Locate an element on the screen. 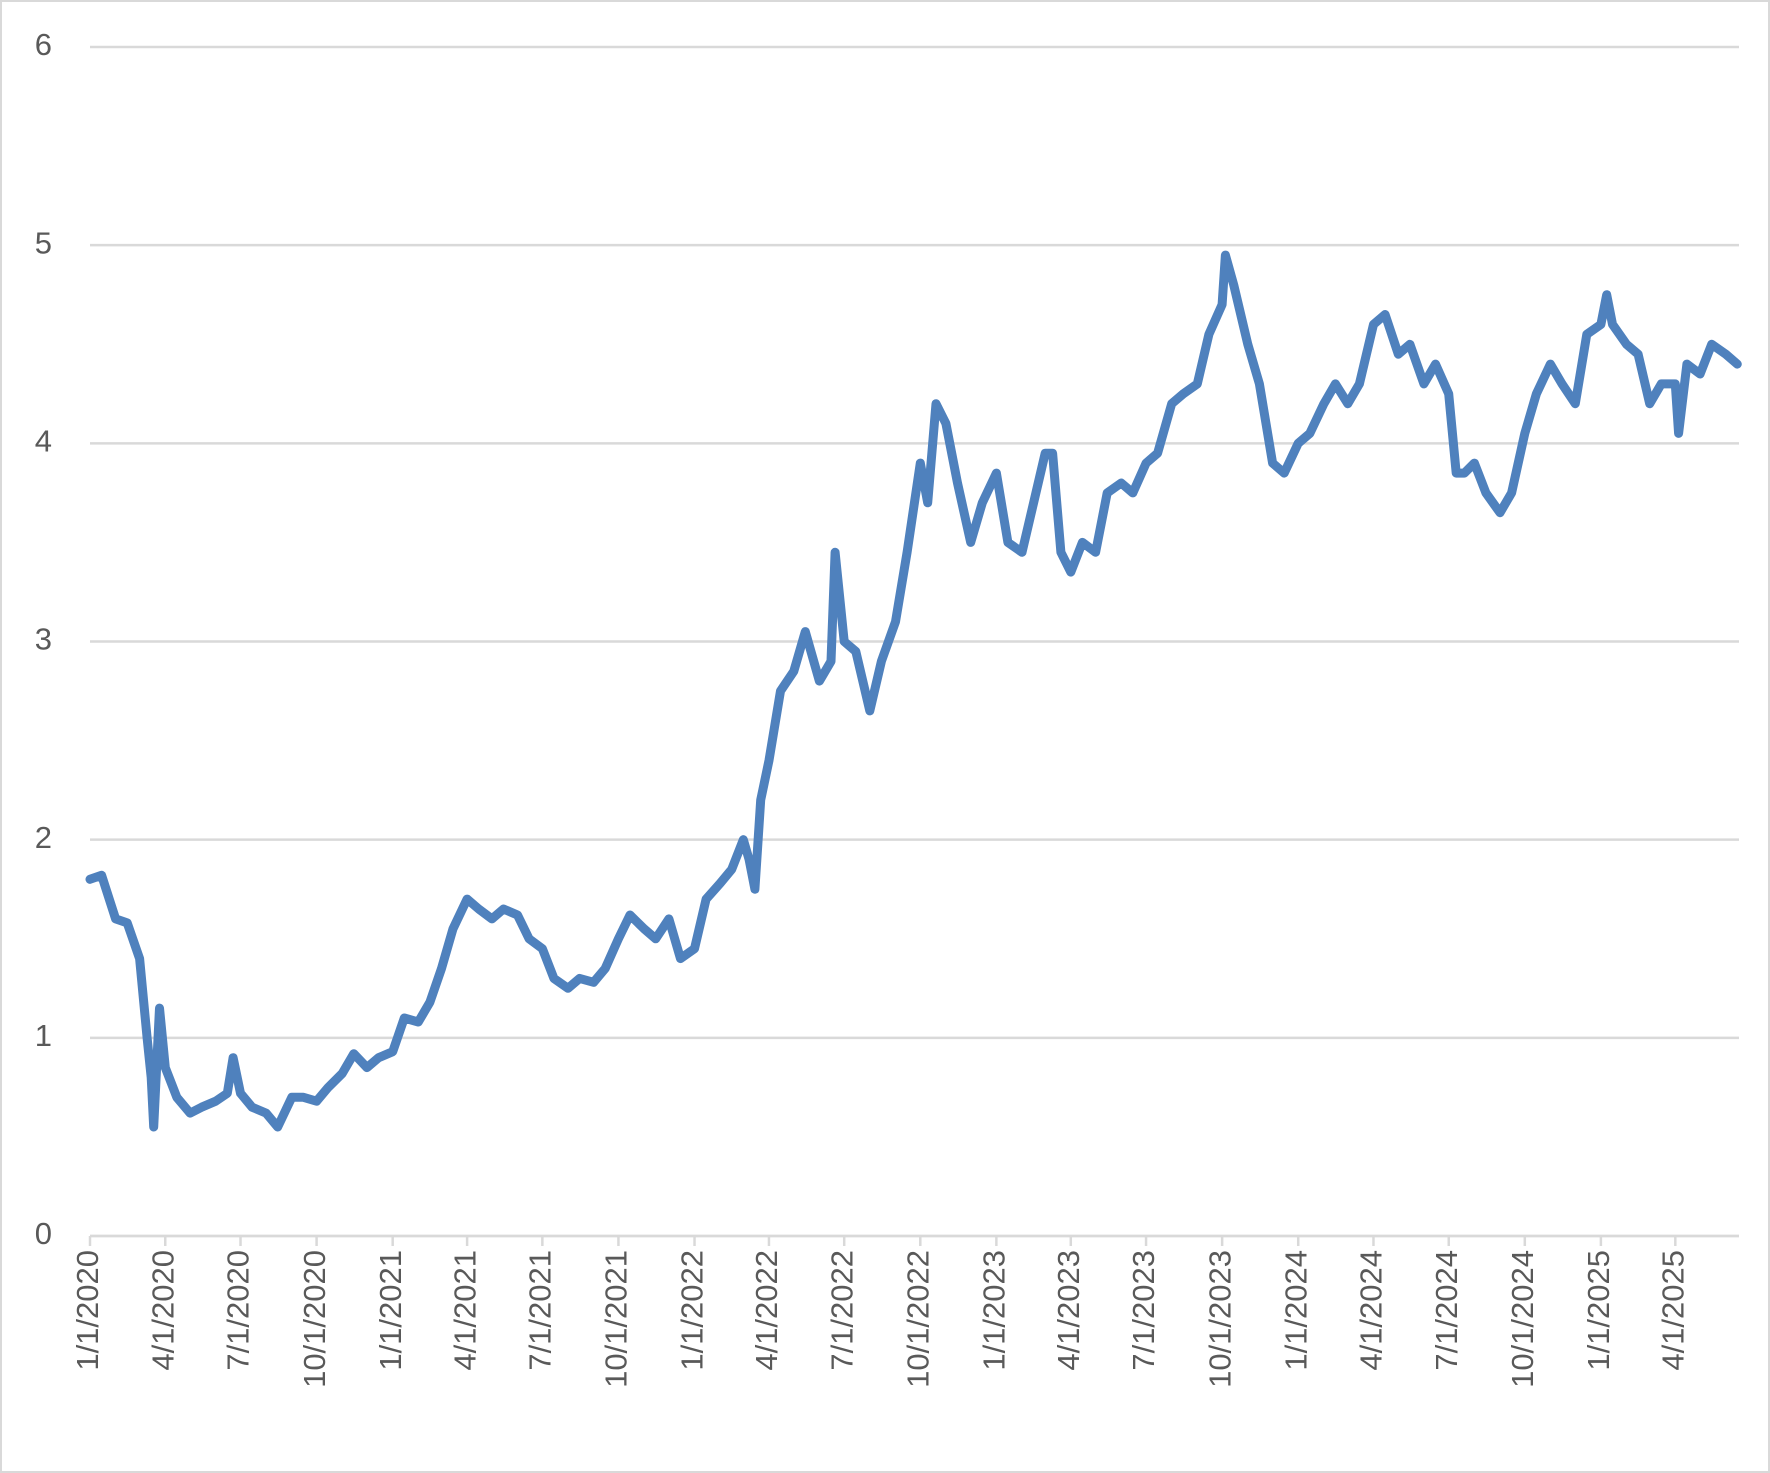 The width and height of the screenshot is (1770, 1473). x-tick-label: 7/1/2020 is located at coordinates (238, 1310).